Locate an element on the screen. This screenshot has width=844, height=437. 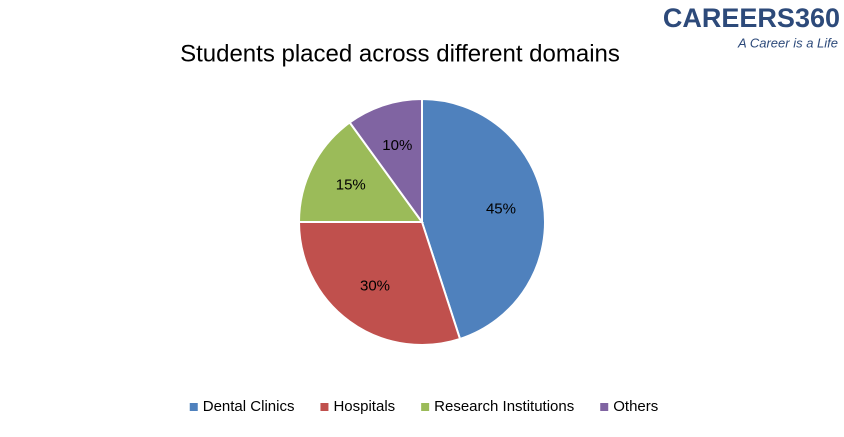
chart-title: Students placed across different domains is located at coordinates (400, 53).